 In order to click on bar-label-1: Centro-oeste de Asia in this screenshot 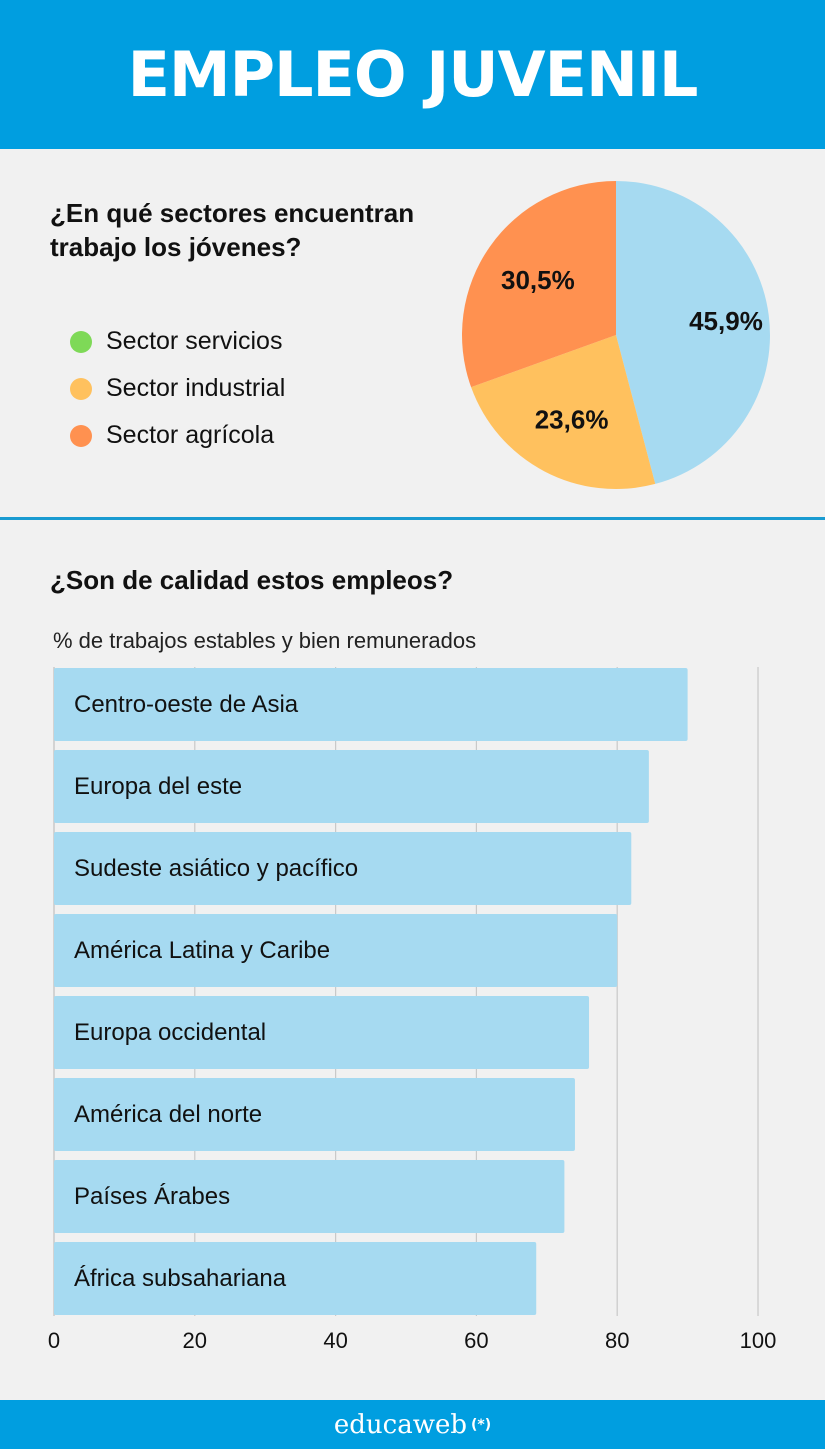, I will do `click(186, 704)`.